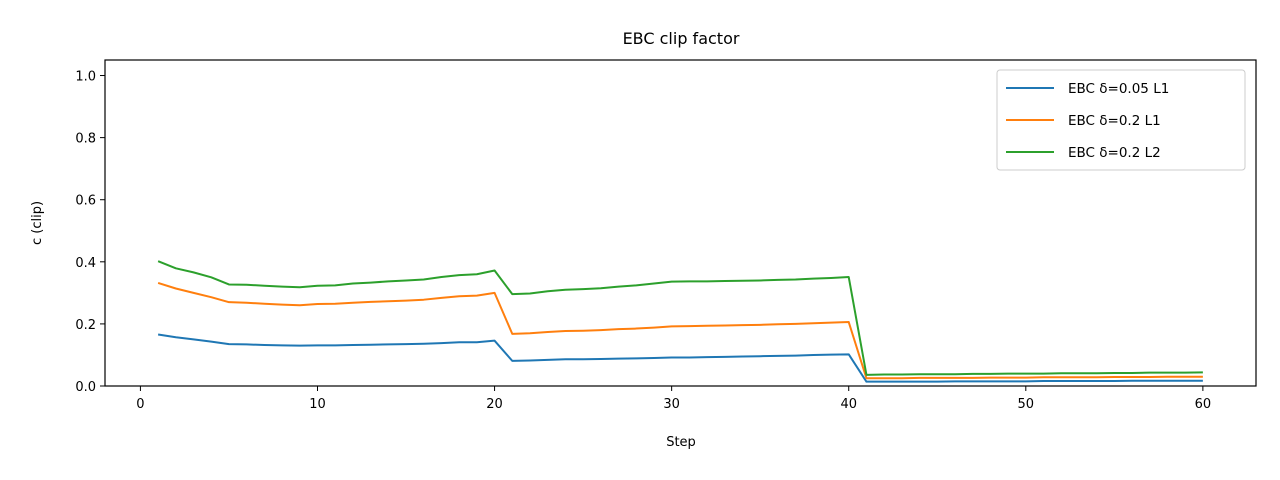 The image size is (1280, 480). I want to click on legend: EBC δ=0.05 L1 EBC δ=0.2 L1 EBC δ=0.2 L2, so click(1121, 120).